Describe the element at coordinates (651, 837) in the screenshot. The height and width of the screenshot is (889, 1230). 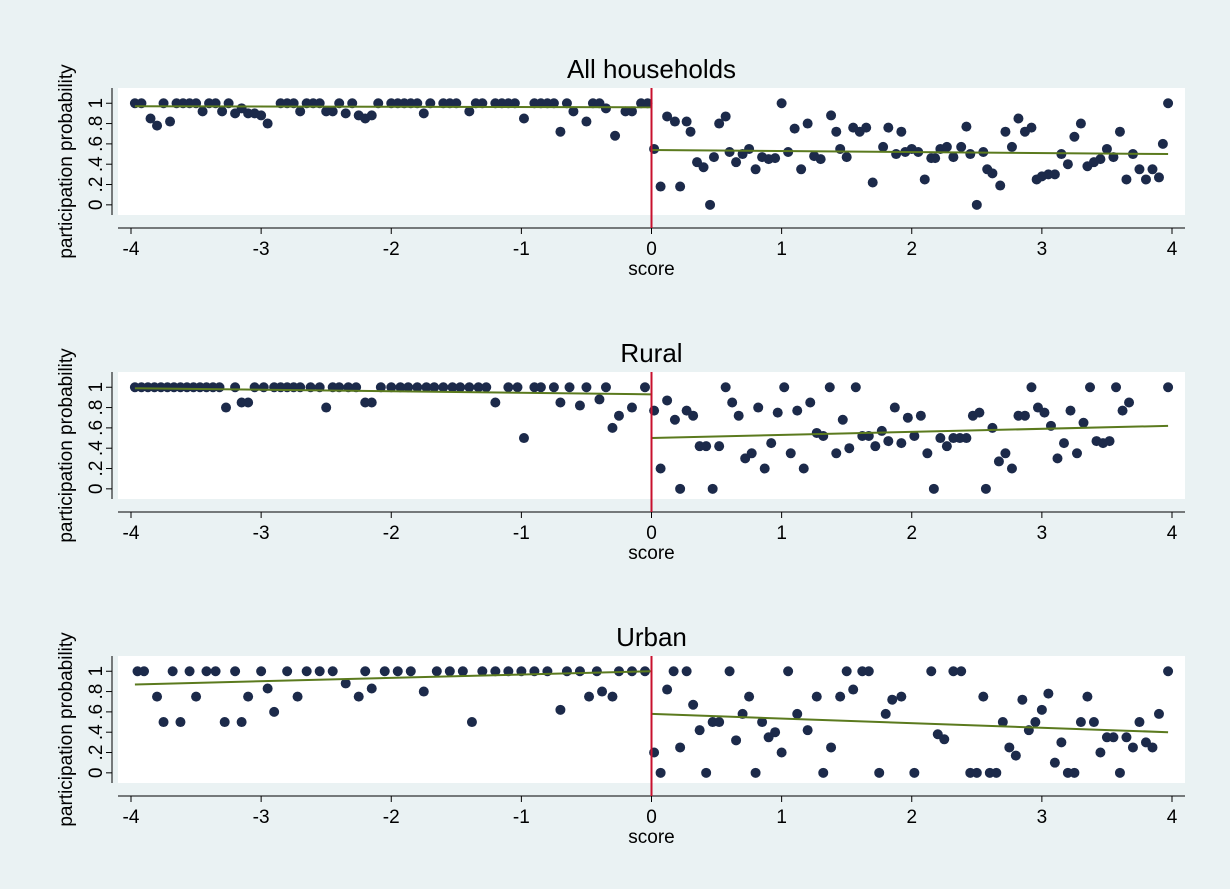
I see `x-axis-title: score` at that location.